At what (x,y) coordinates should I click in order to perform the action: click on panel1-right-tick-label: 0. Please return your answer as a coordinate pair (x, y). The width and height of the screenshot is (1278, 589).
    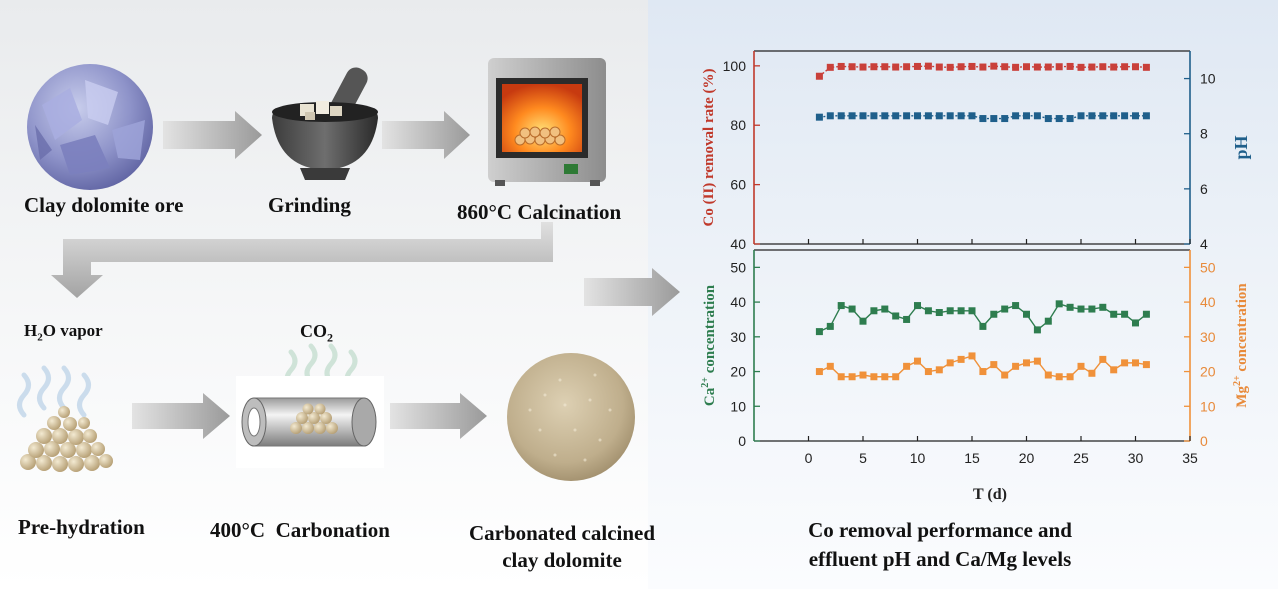
    Looking at the image, I should click on (1204, 441).